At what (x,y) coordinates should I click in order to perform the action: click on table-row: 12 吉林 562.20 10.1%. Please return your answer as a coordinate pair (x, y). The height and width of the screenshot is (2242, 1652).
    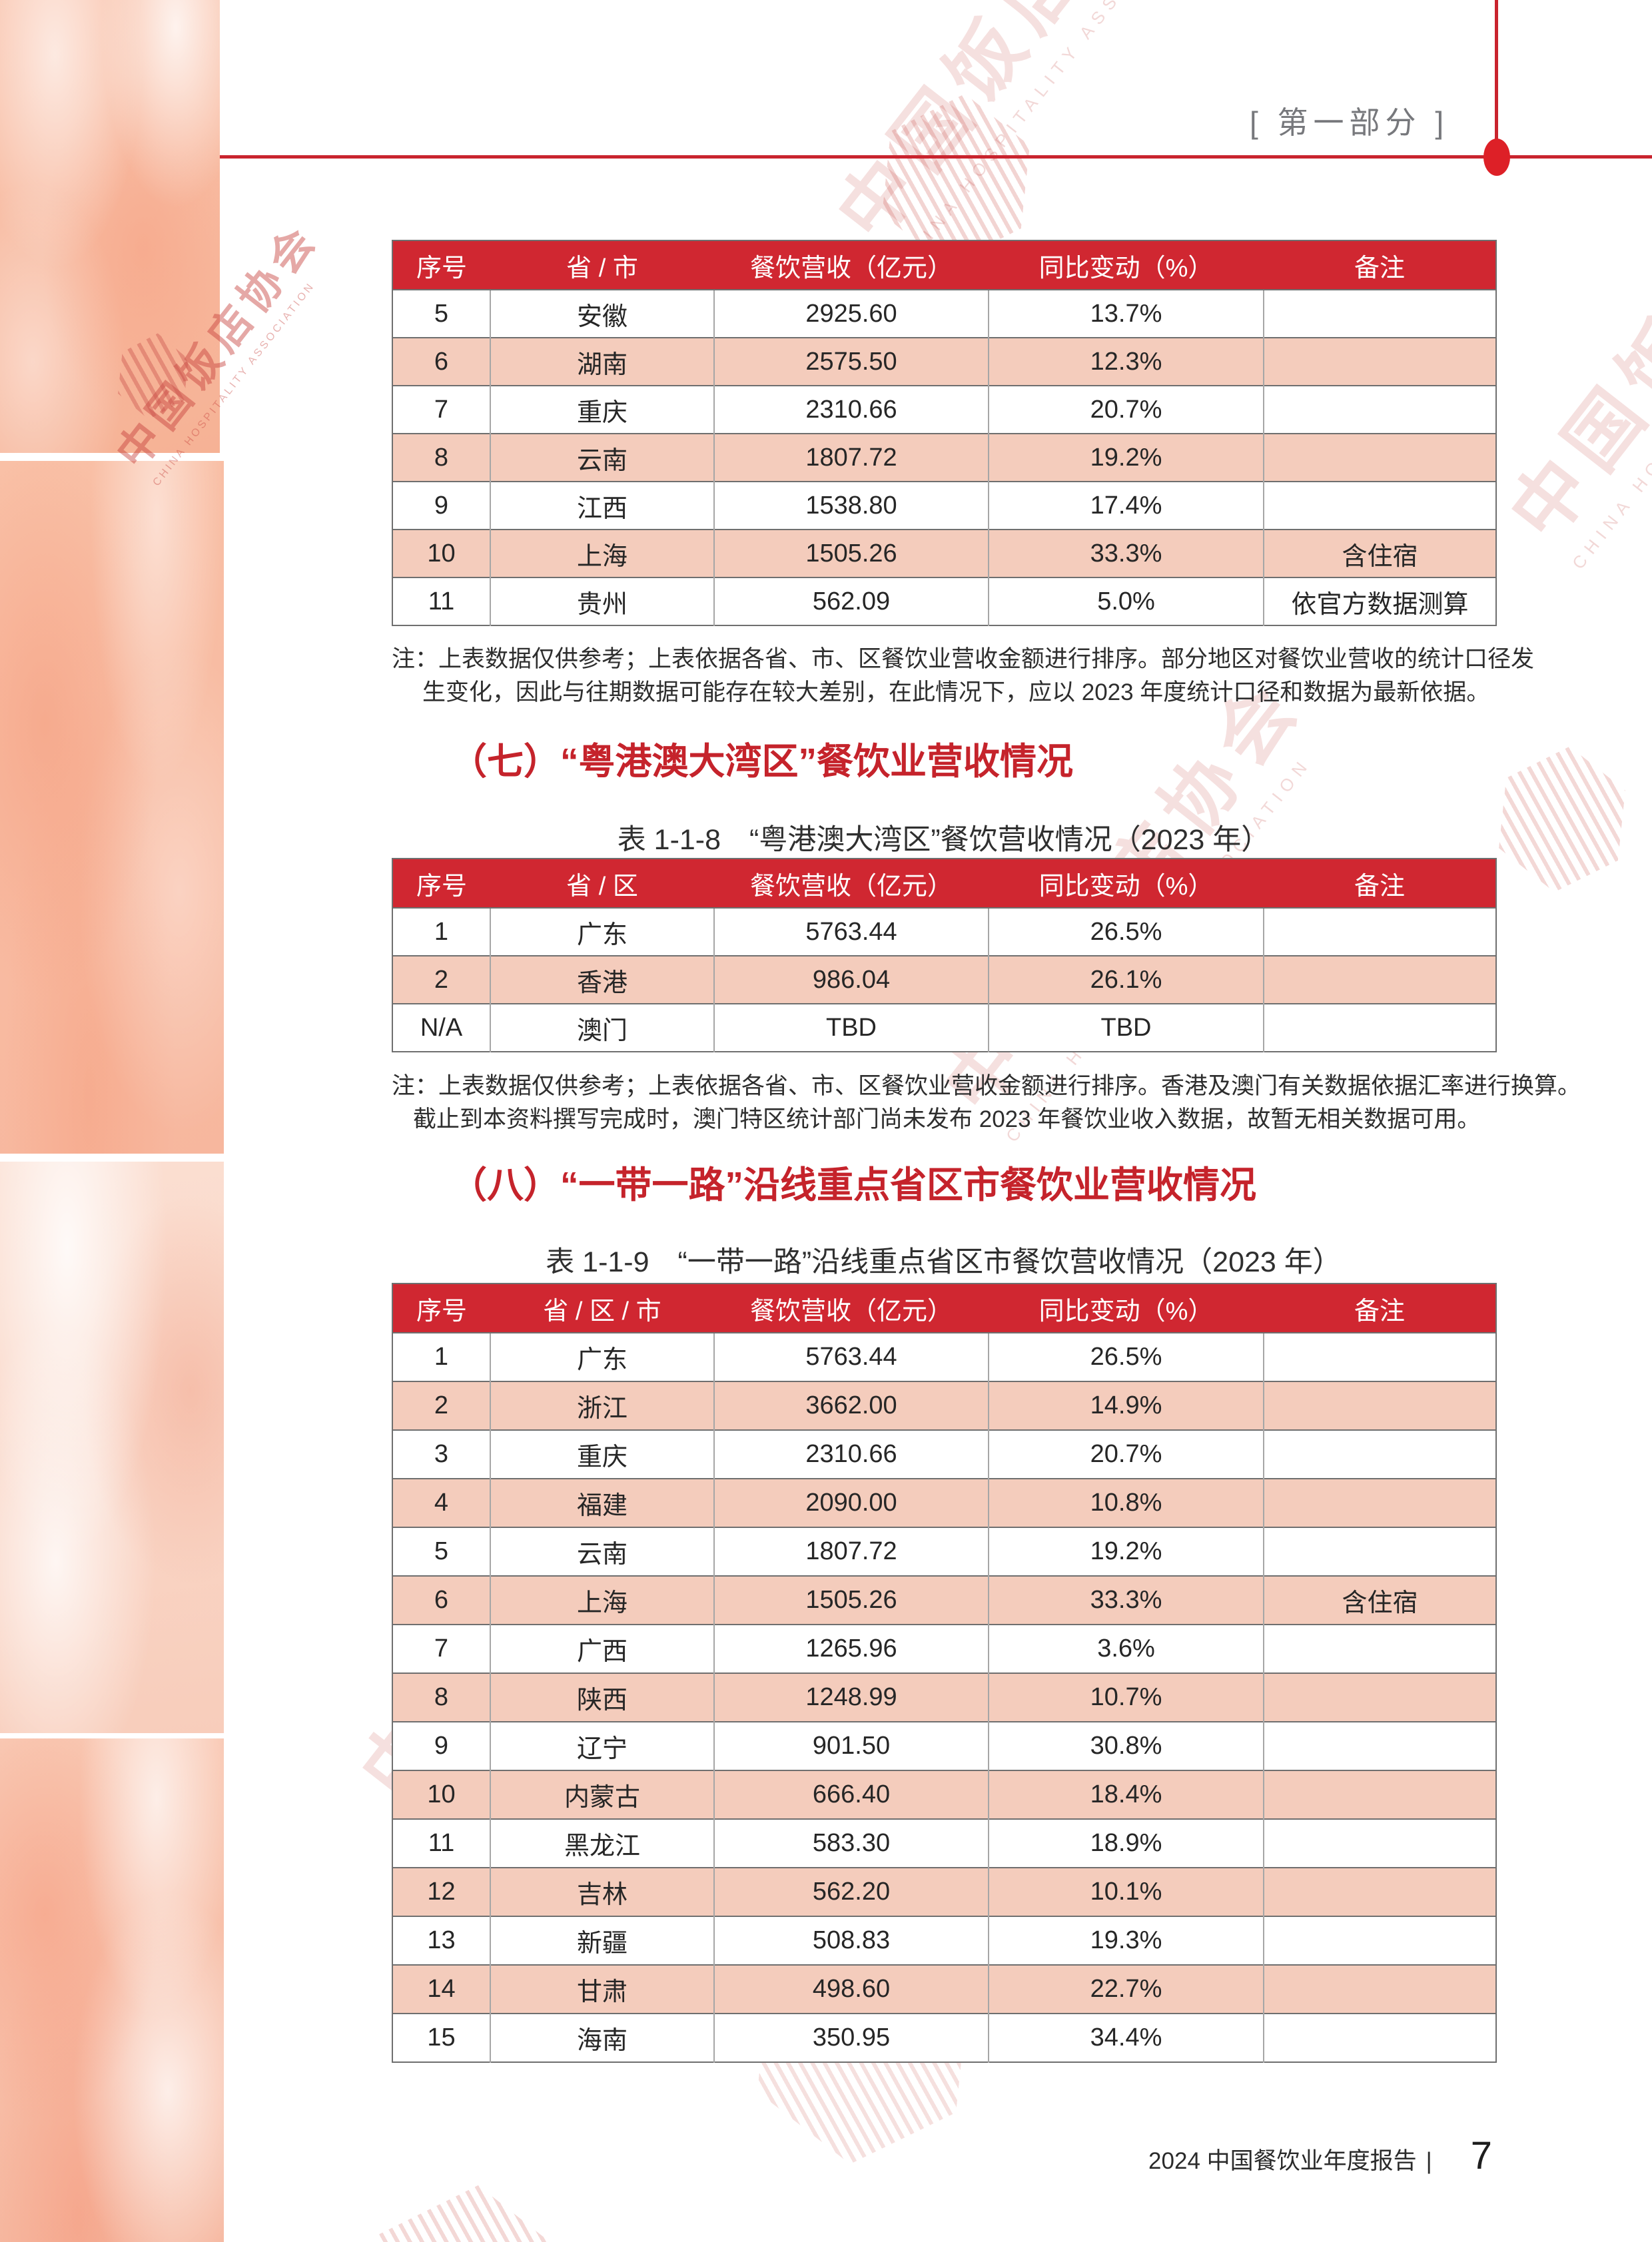
    Looking at the image, I should click on (944, 1891).